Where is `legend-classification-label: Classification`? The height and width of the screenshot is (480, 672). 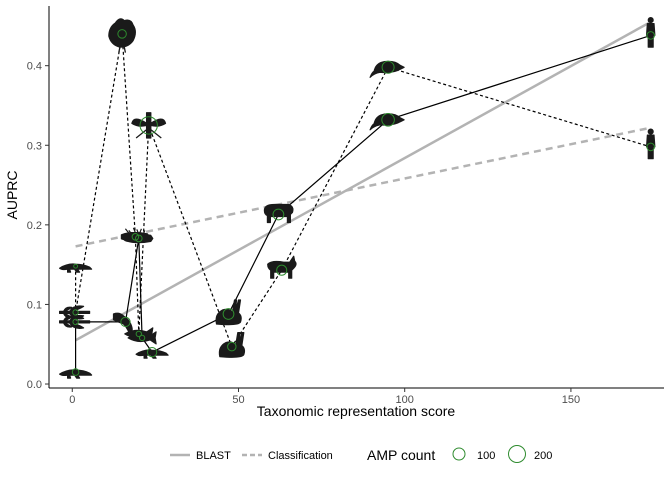 legend-classification-label: Classification is located at coordinates (300, 456).